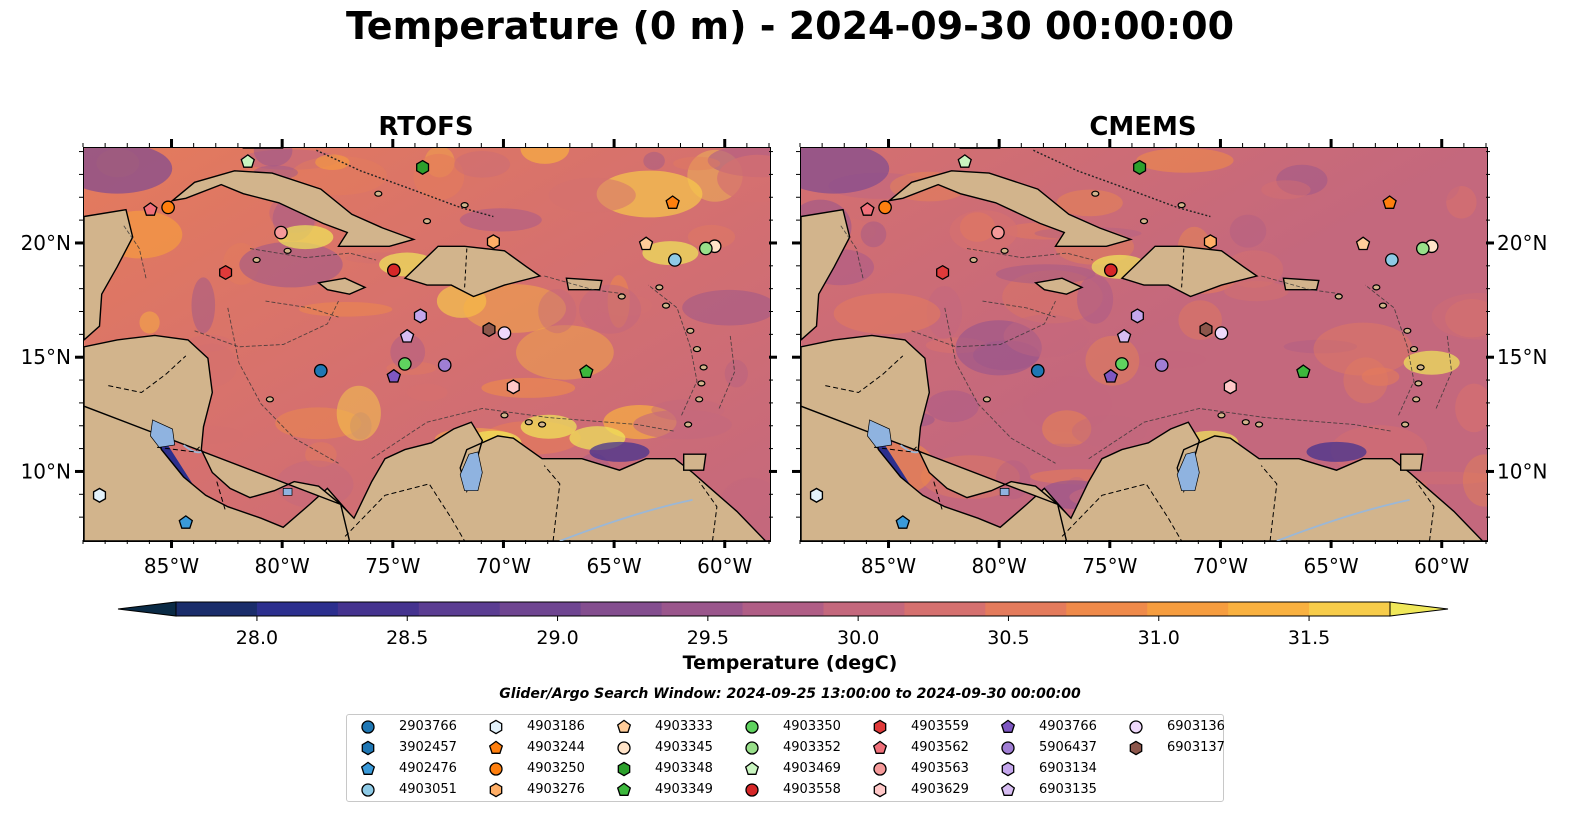  I want to click on legend-label: 4902476, so click(428, 768).